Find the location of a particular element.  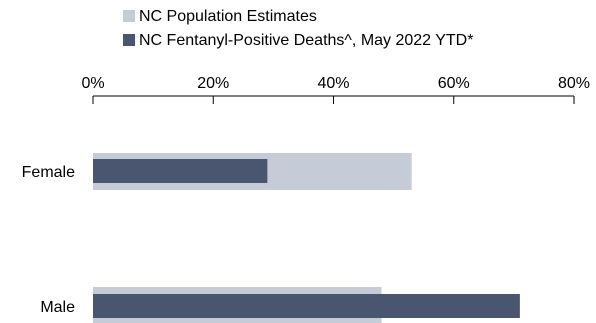

category-label-male: Male is located at coordinates (57, 307).